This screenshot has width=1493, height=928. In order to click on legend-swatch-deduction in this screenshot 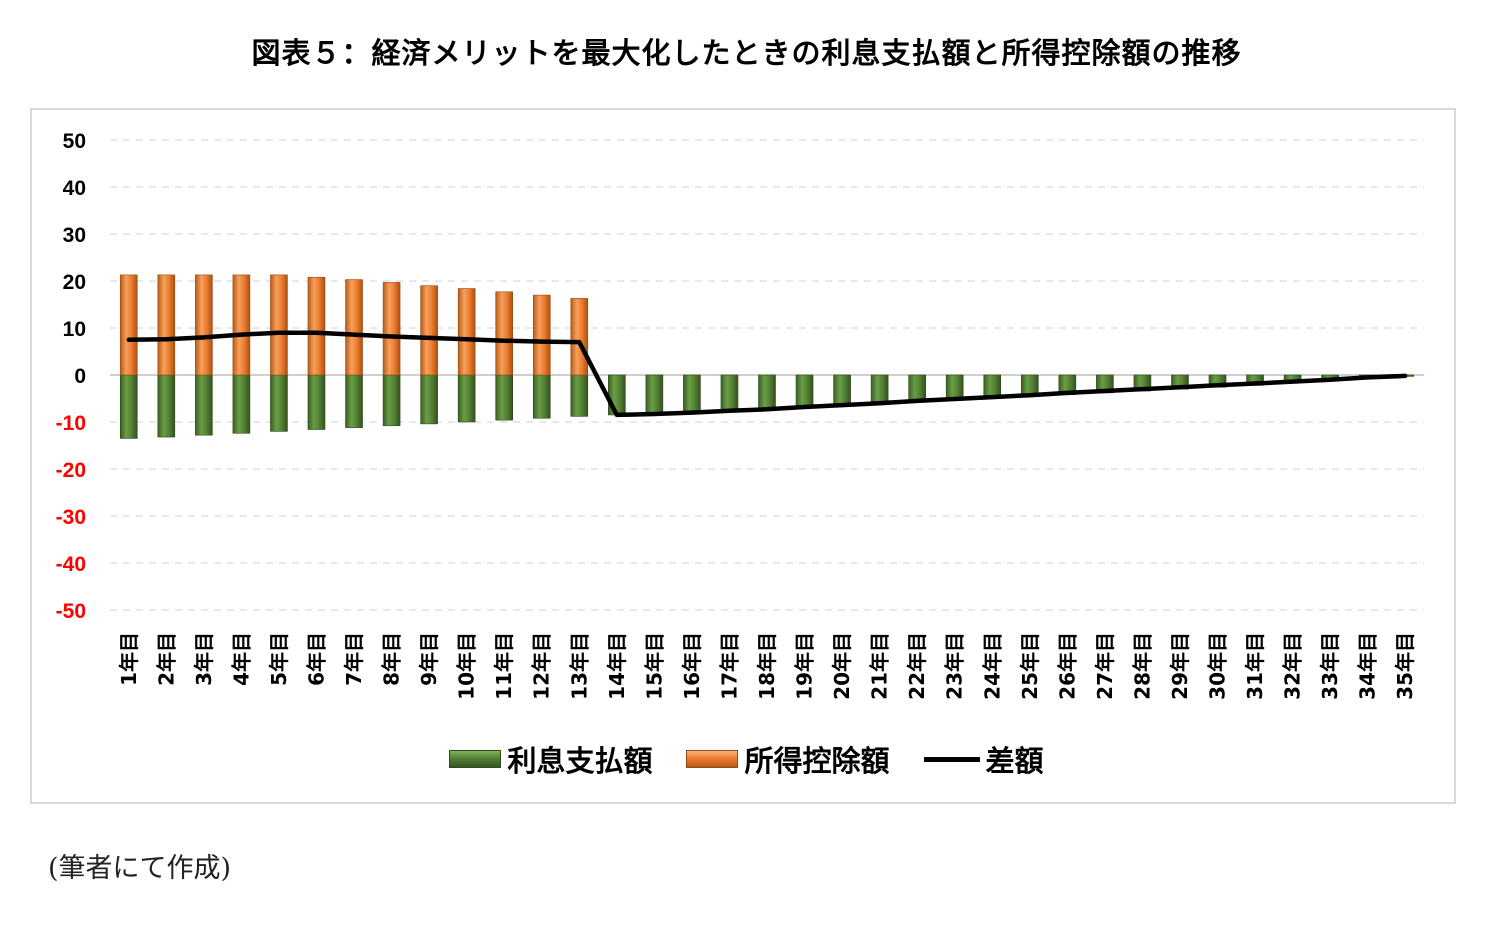, I will do `click(712, 759)`.